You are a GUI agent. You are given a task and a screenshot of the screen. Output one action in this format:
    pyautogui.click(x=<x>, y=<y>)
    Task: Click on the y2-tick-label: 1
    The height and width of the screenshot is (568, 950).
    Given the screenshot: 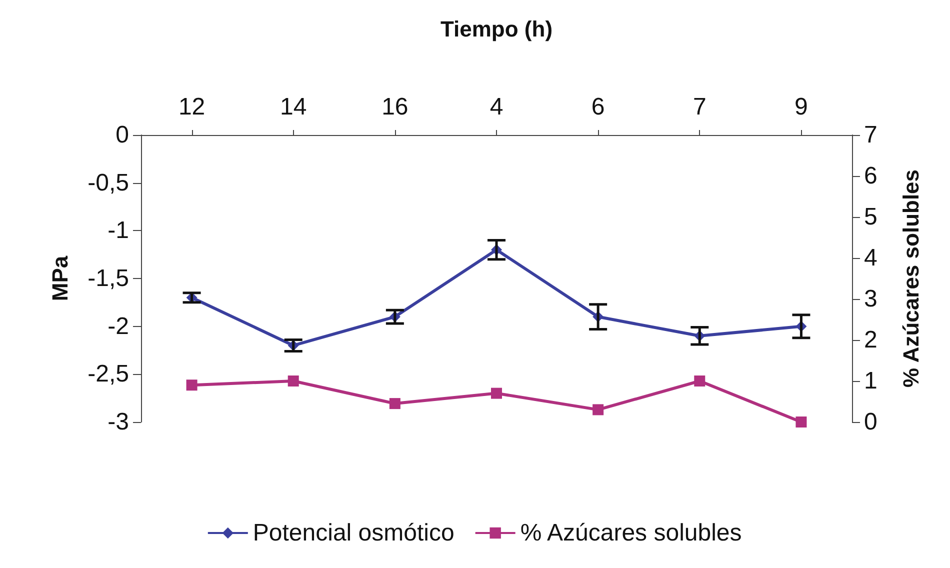 What is the action you would take?
    pyautogui.click(x=871, y=381)
    